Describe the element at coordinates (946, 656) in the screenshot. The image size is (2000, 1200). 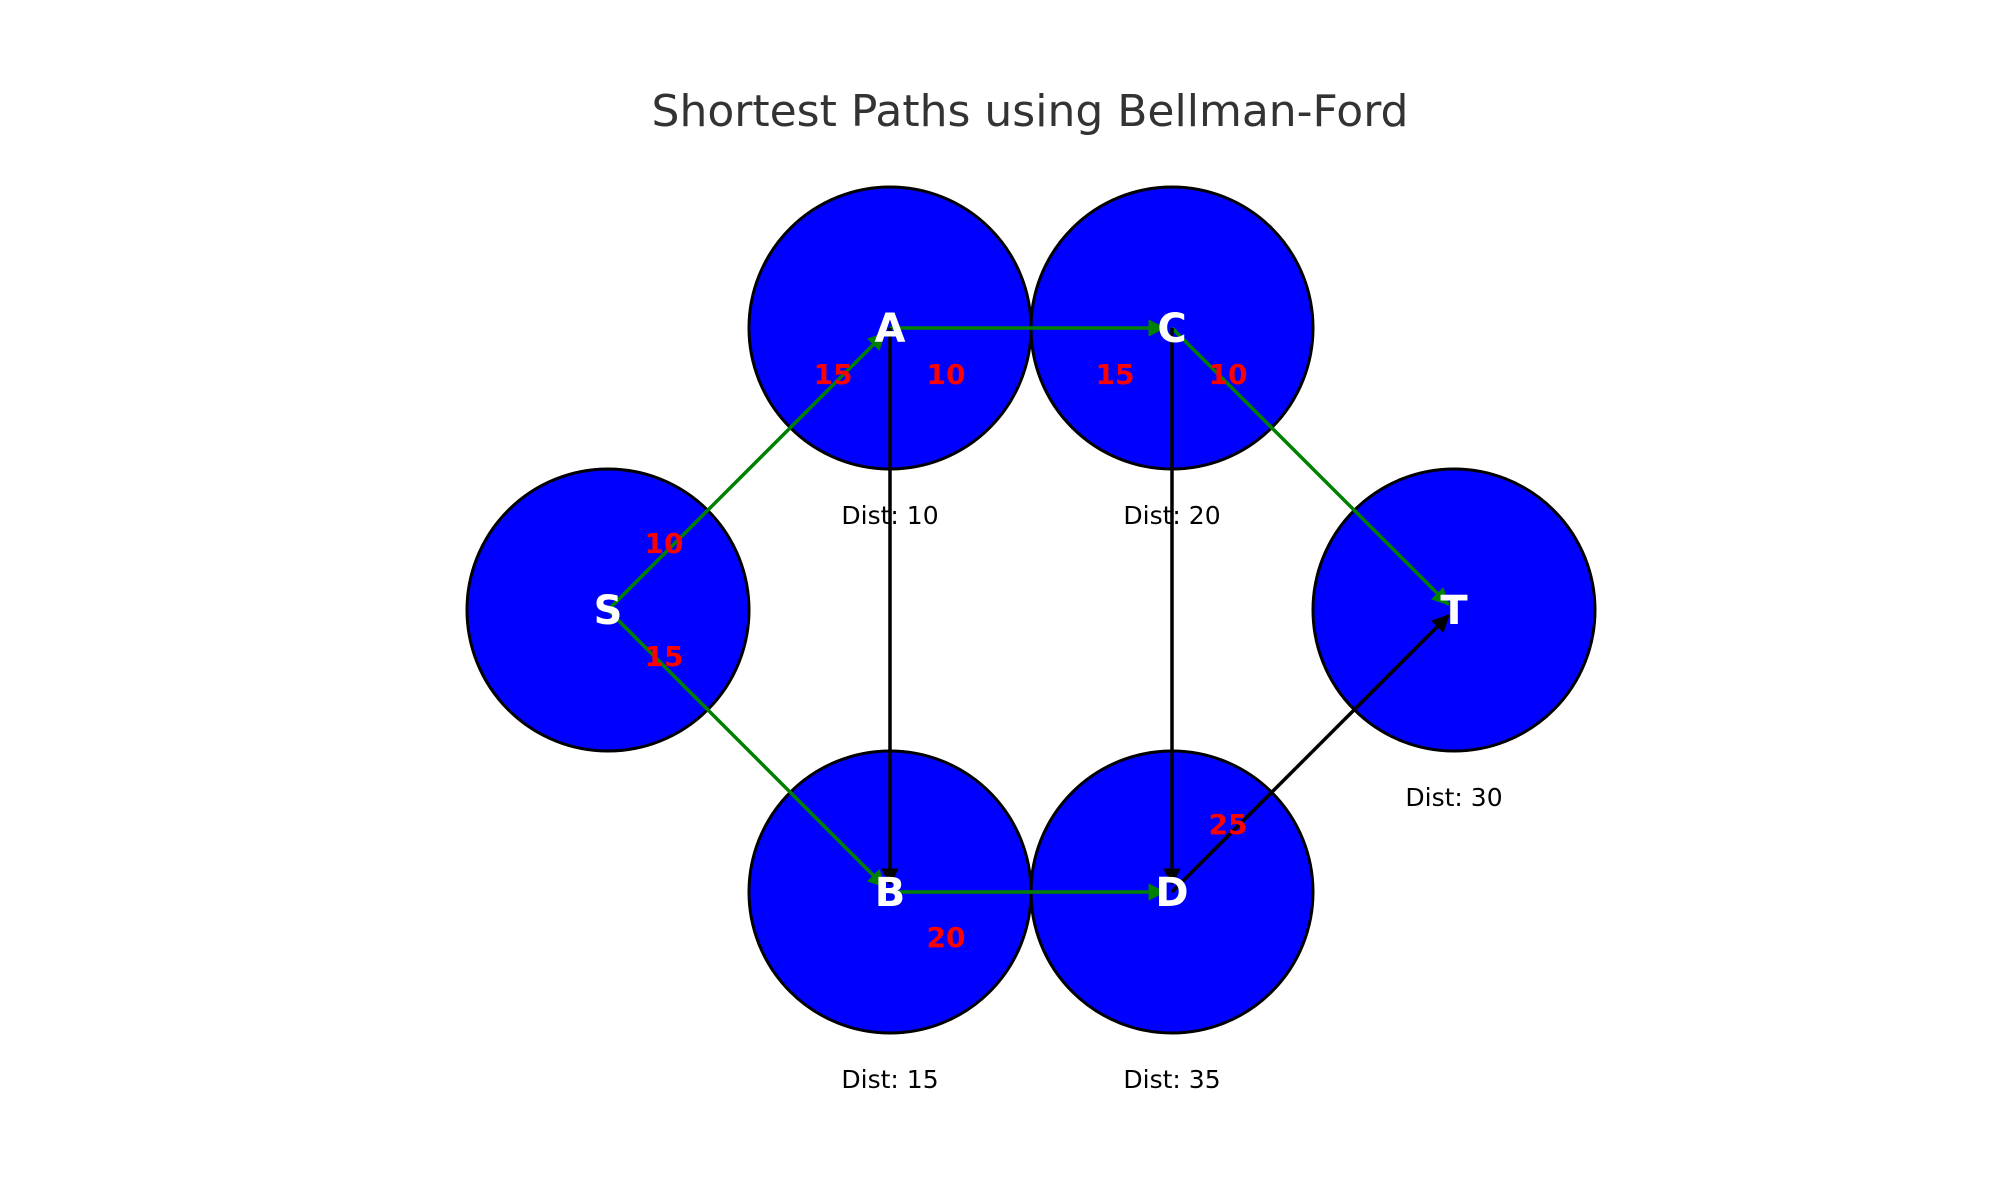
I see `edge-weights-group: 10 15 15 10 15 10 25 20` at that location.